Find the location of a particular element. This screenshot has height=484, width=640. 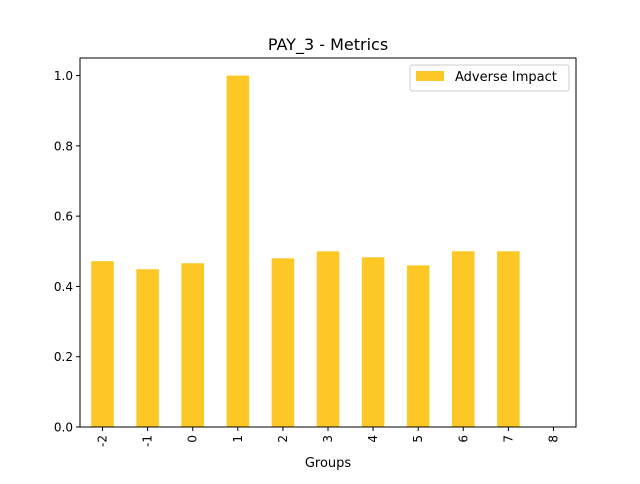

x-tick-label: 6 is located at coordinates (463, 439).